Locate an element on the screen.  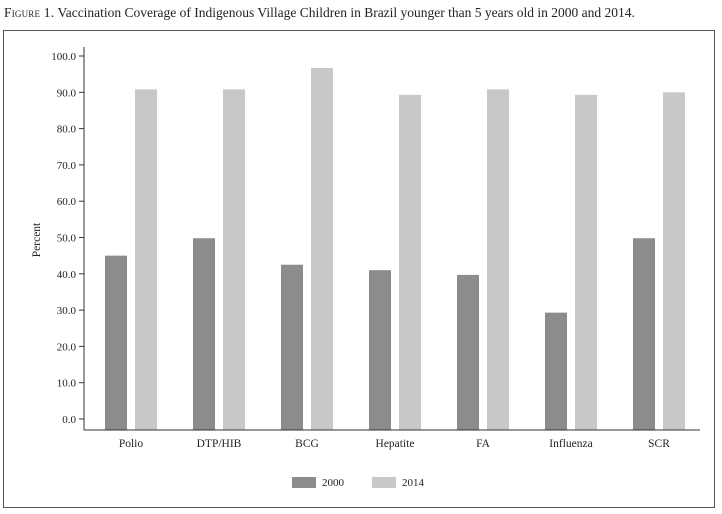
y-tick-label: 100.0 is located at coordinates (63, 57).